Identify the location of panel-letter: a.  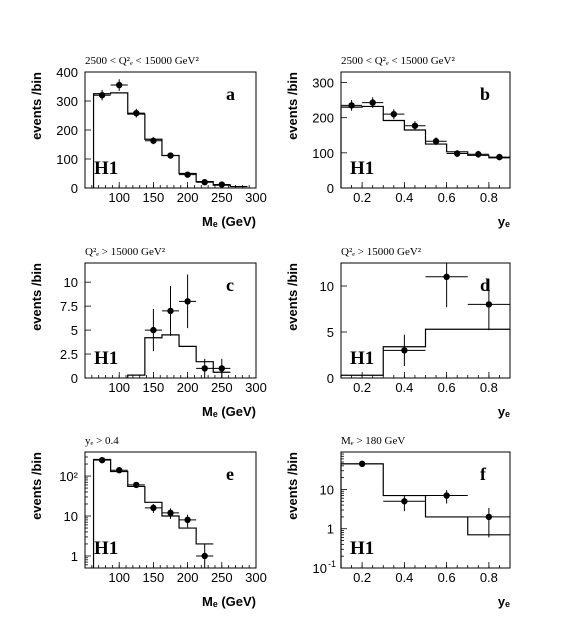
(230, 94).